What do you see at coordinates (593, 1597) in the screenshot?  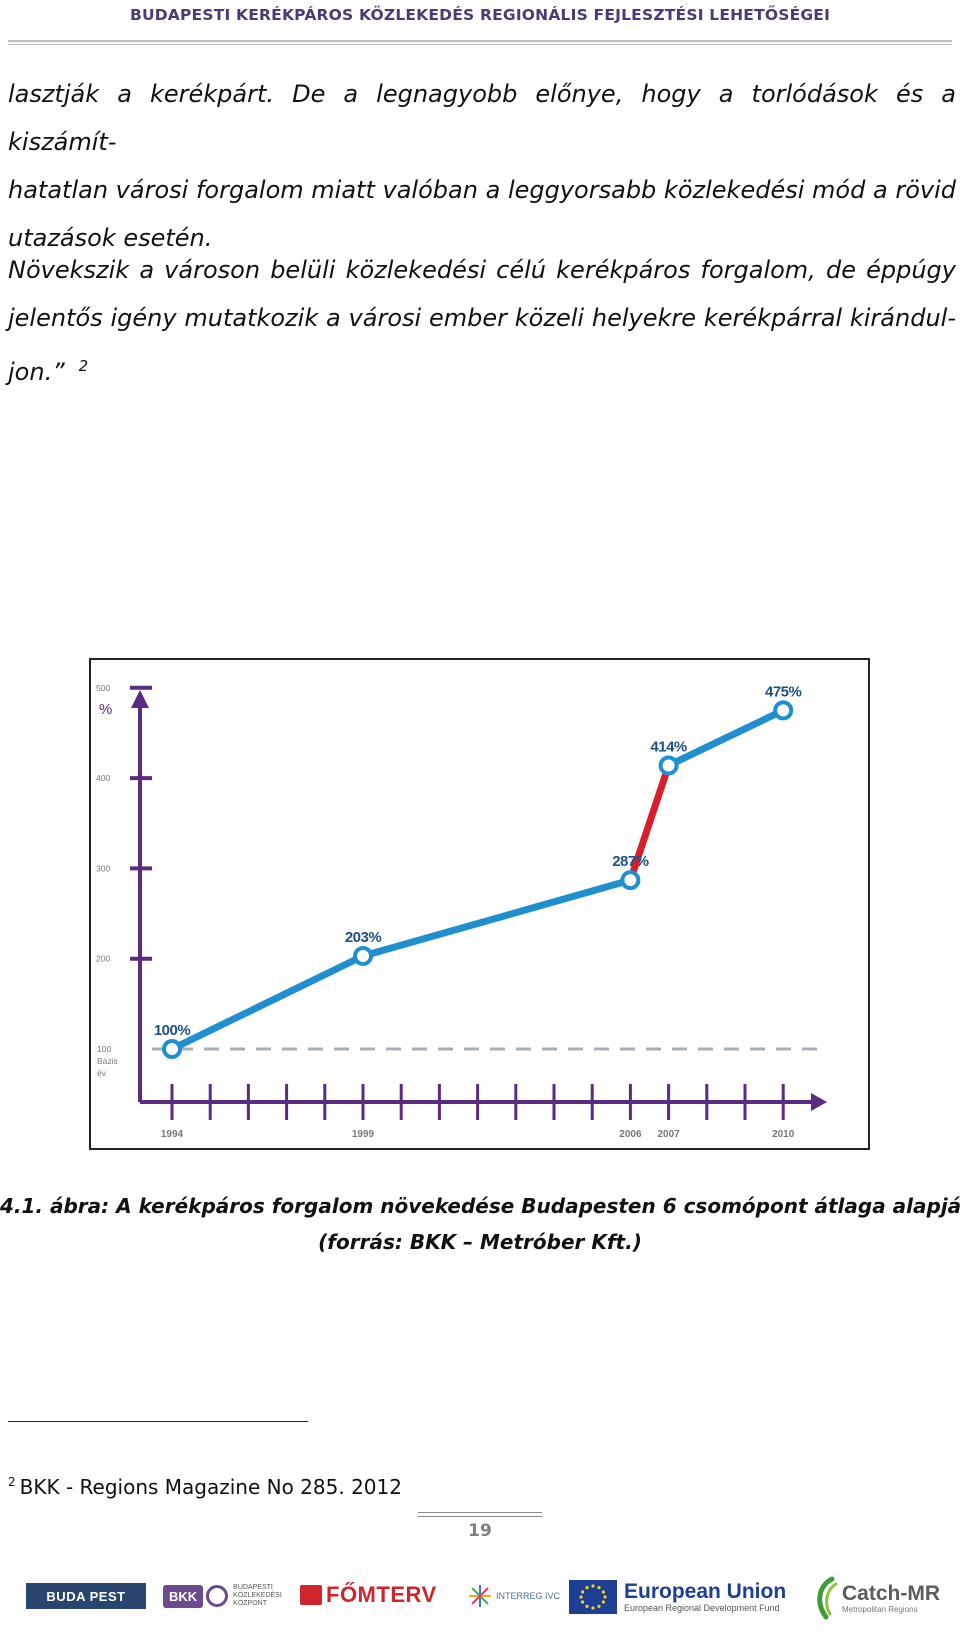 I see `eu-flag-icon` at bounding box center [593, 1597].